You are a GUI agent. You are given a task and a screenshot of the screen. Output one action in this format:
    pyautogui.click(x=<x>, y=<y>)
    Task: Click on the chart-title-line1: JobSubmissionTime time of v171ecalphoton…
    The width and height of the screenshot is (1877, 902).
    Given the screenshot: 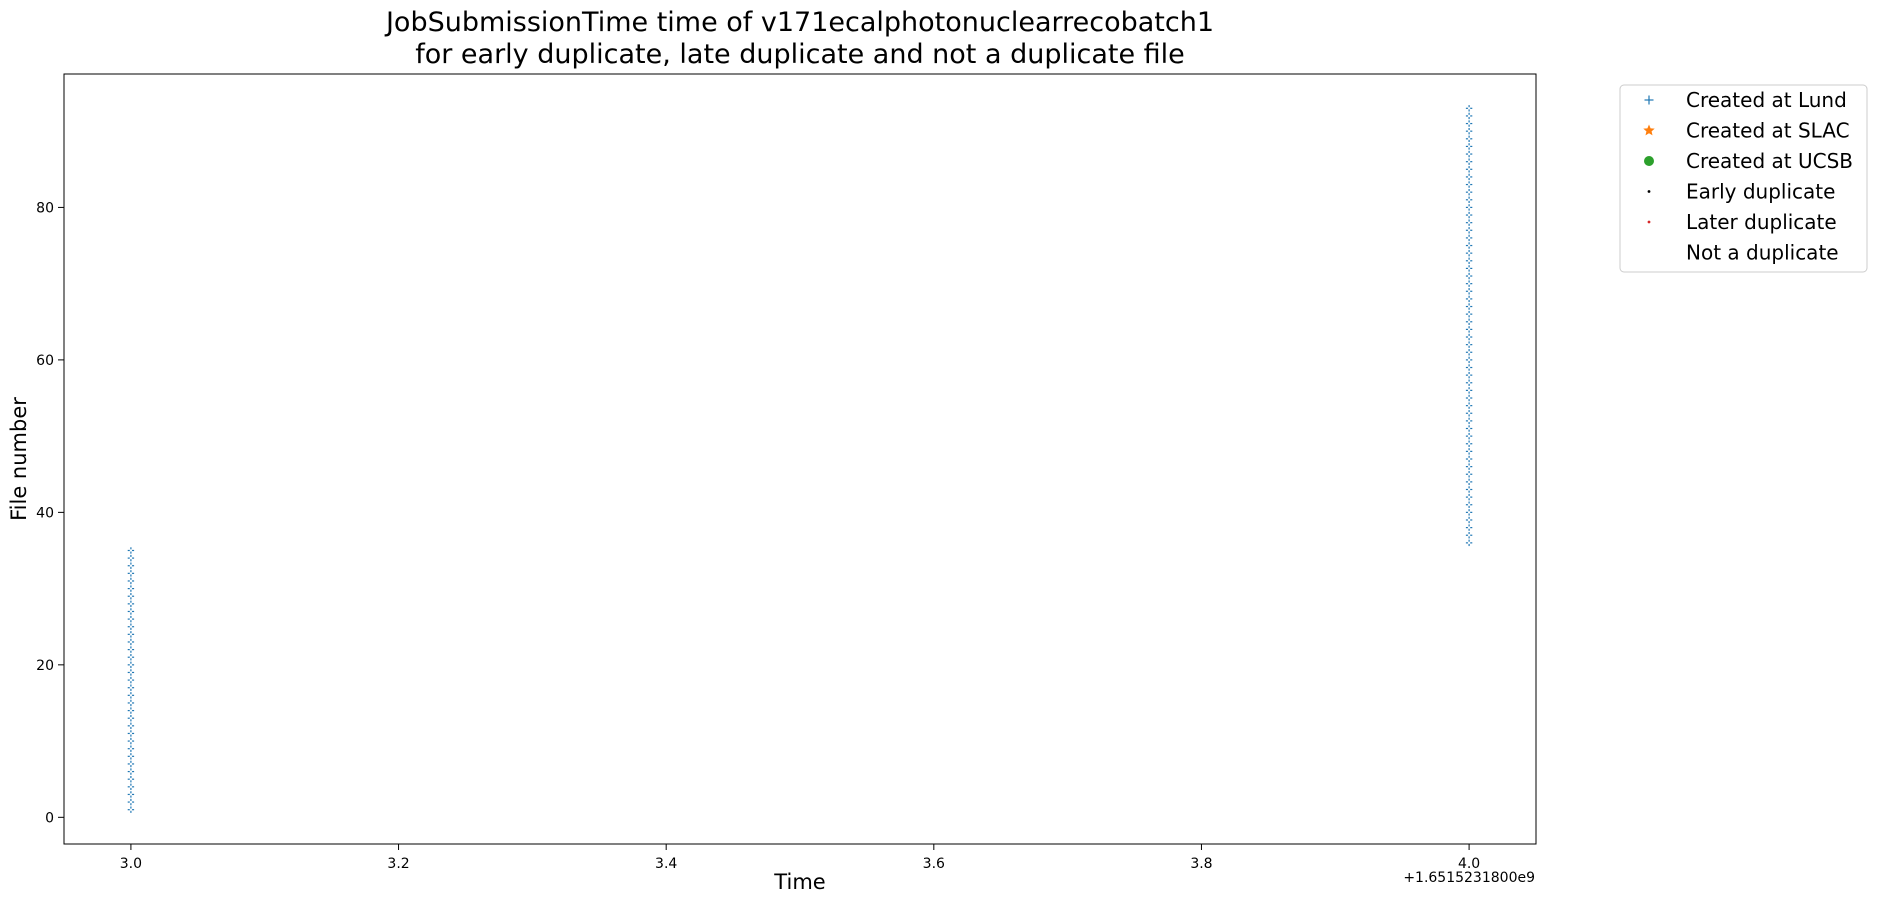 What is the action you would take?
    pyautogui.click(x=799, y=22)
    